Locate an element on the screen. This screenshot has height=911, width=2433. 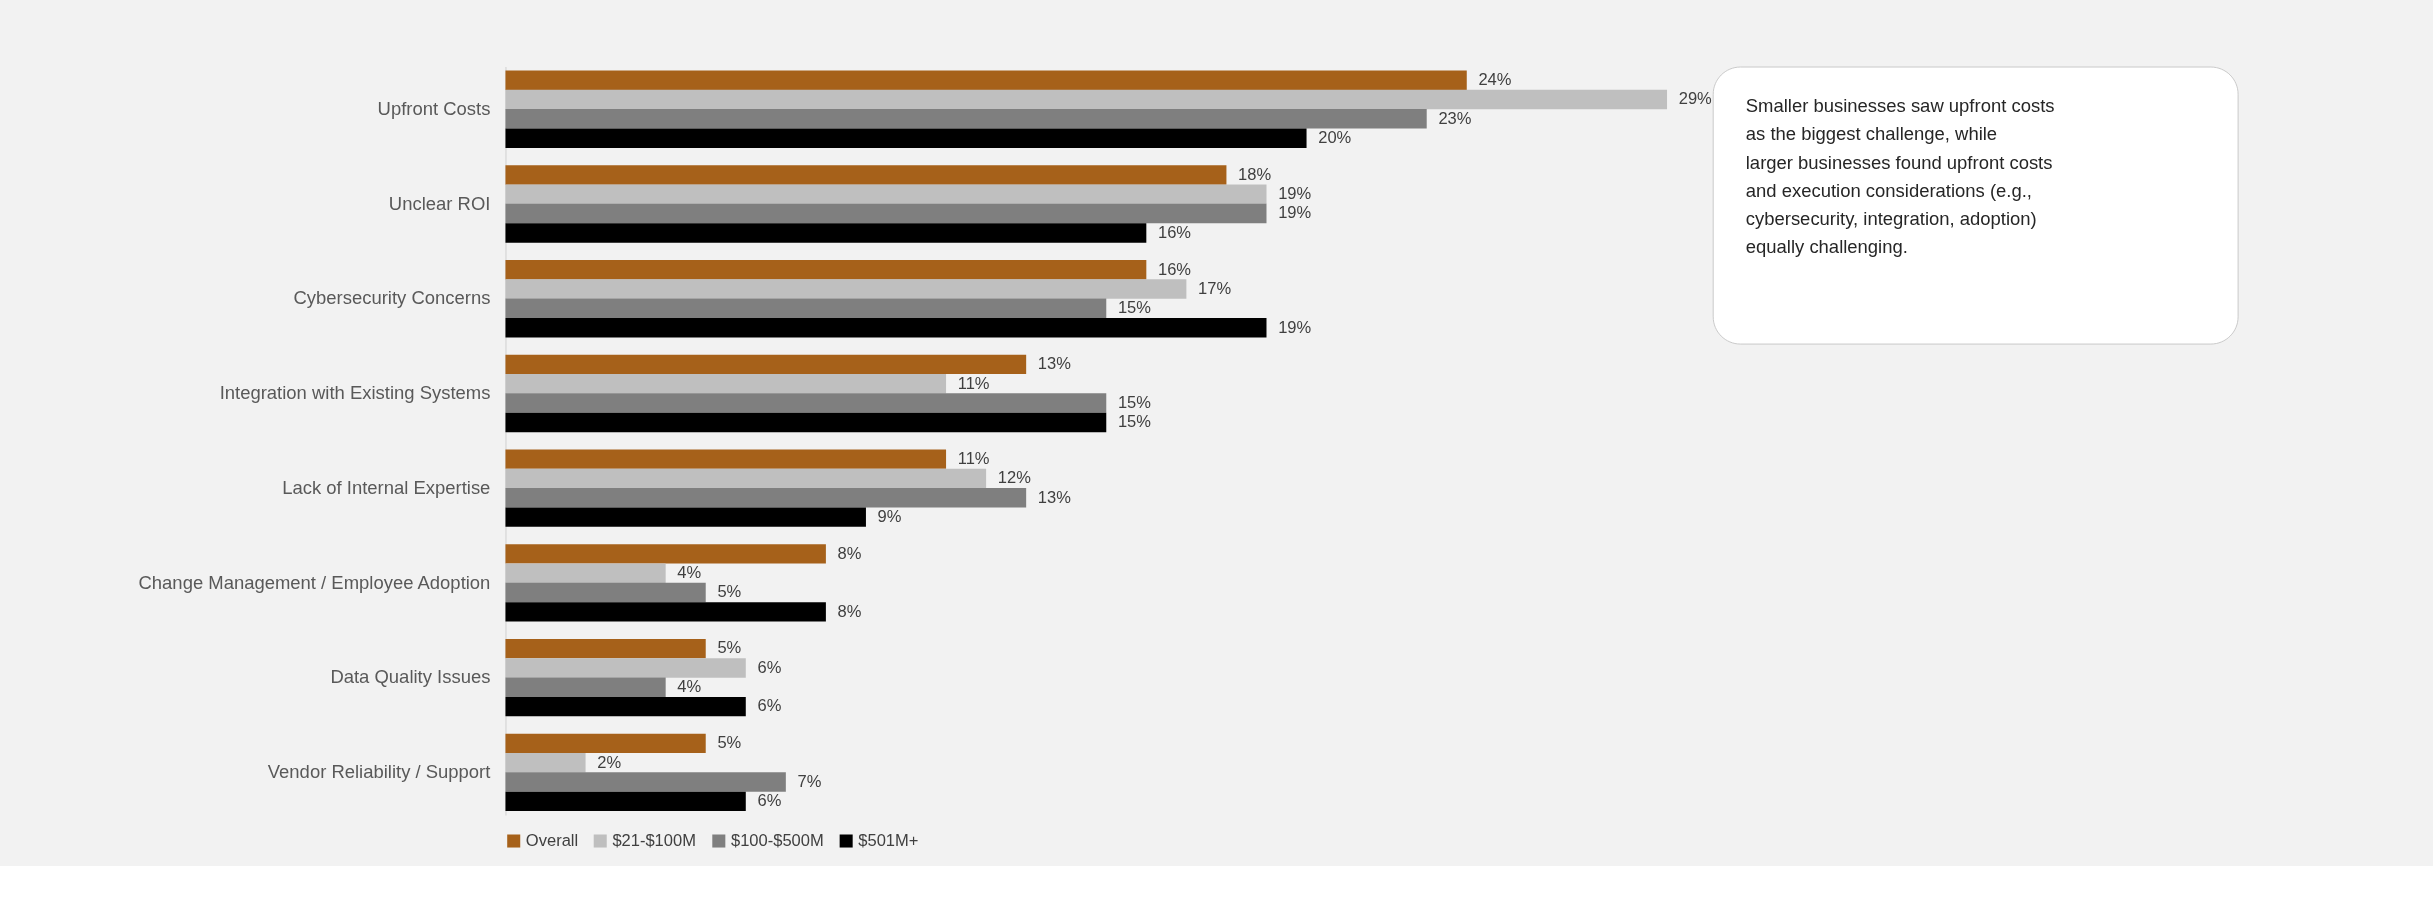
legend-label: $501M+ is located at coordinates (888, 840).